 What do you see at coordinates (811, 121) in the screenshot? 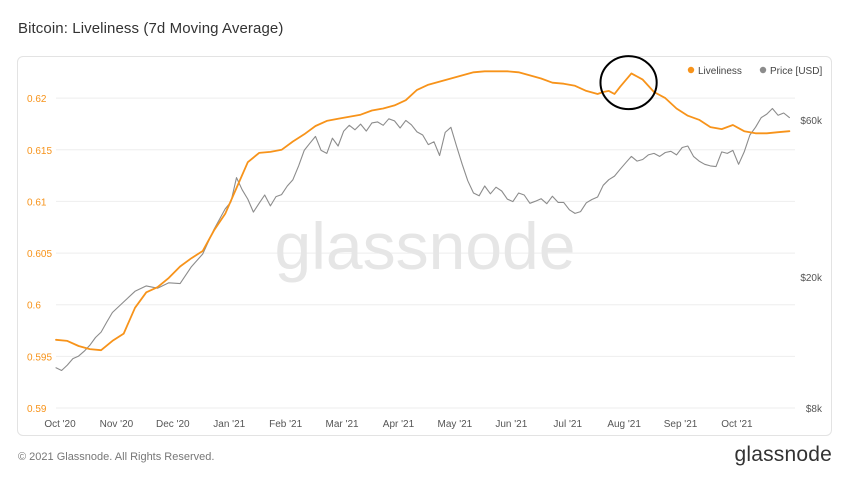
I see `right-axis-tick-label: $60k` at bounding box center [811, 121].